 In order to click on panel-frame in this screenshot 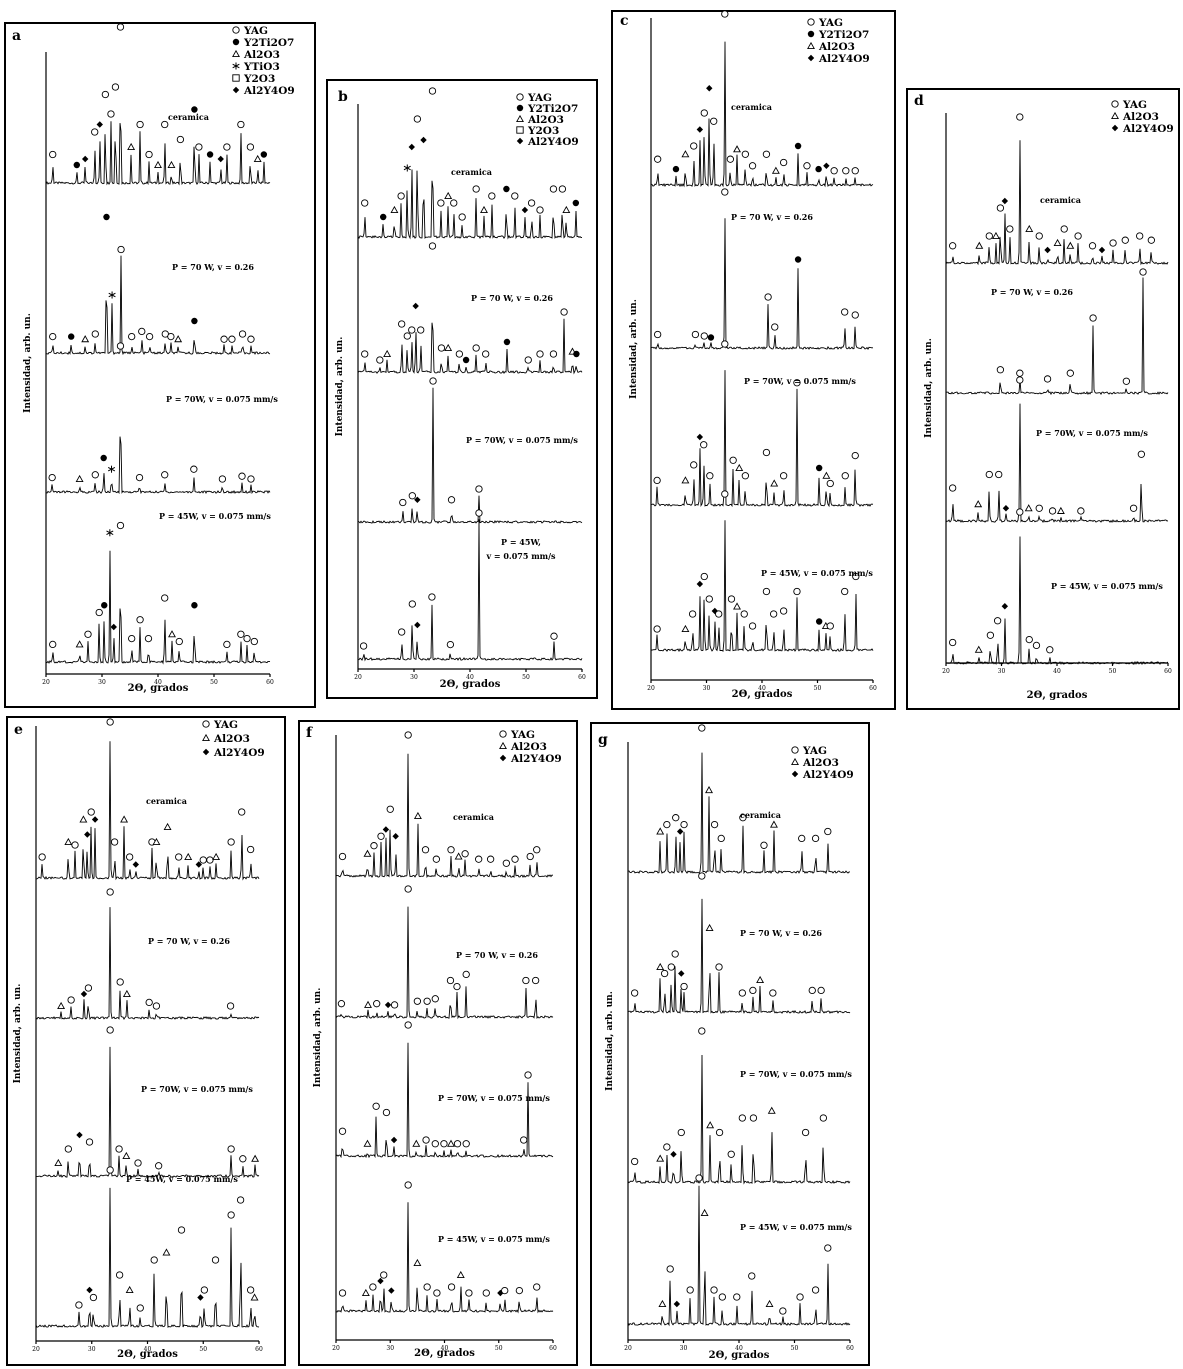, I will do `click(462, 389)`.